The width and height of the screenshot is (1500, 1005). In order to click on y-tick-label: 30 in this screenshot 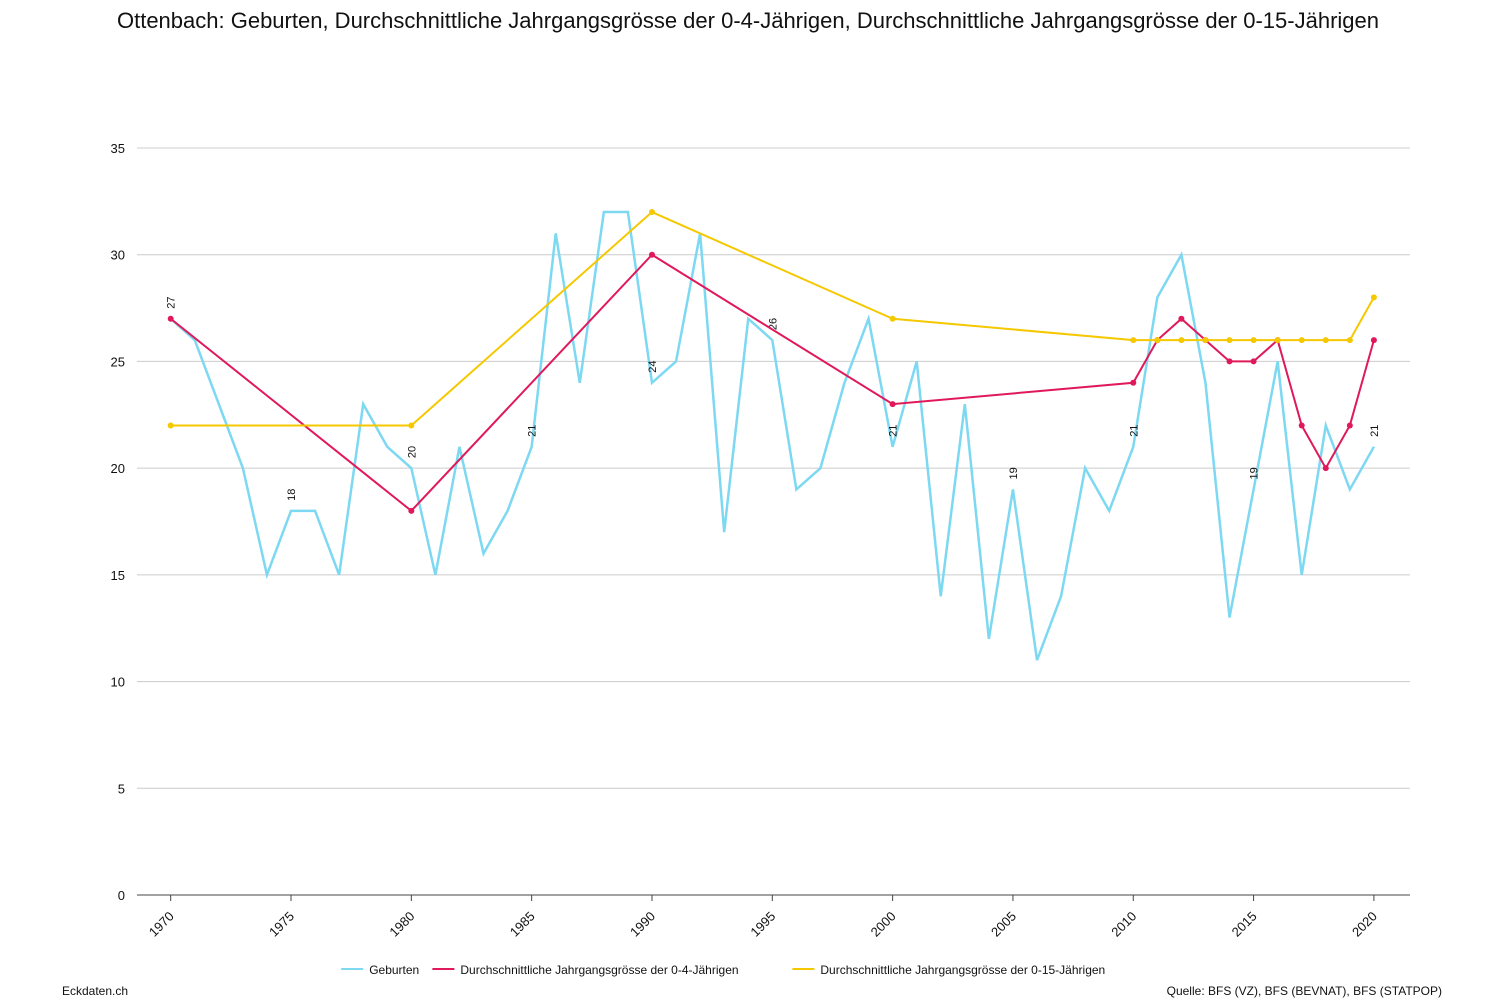, I will do `click(118, 255)`.